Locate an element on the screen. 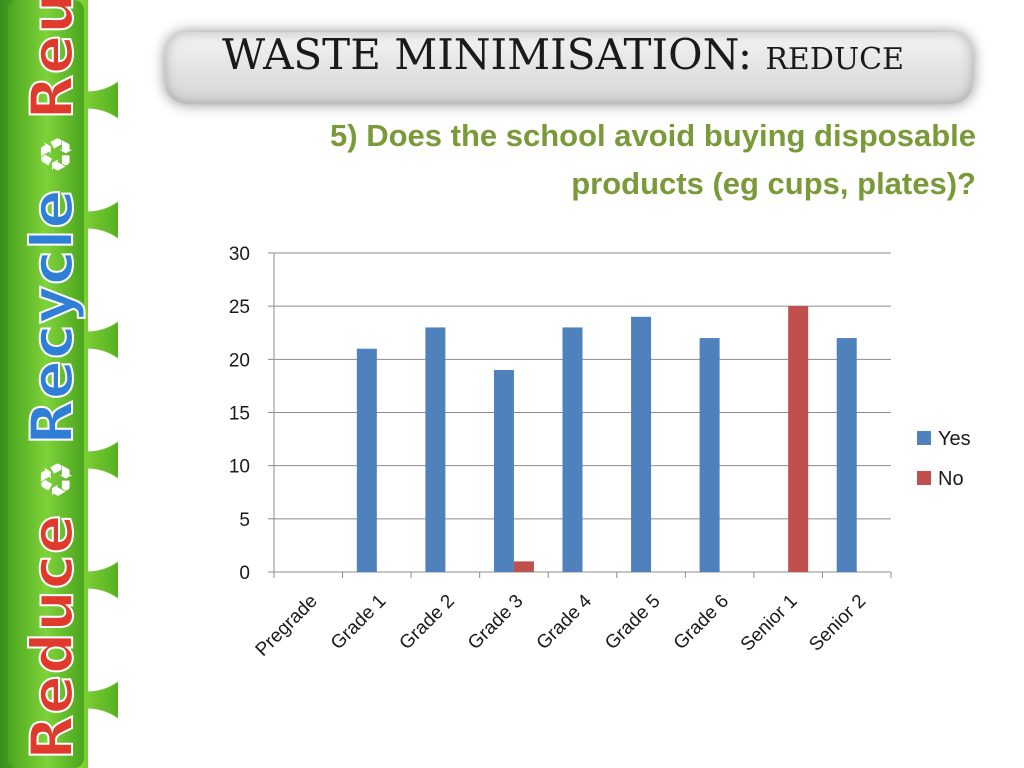 The image size is (1024, 768). x-tick-label: Grade 2 is located at coordinates (427, 622).